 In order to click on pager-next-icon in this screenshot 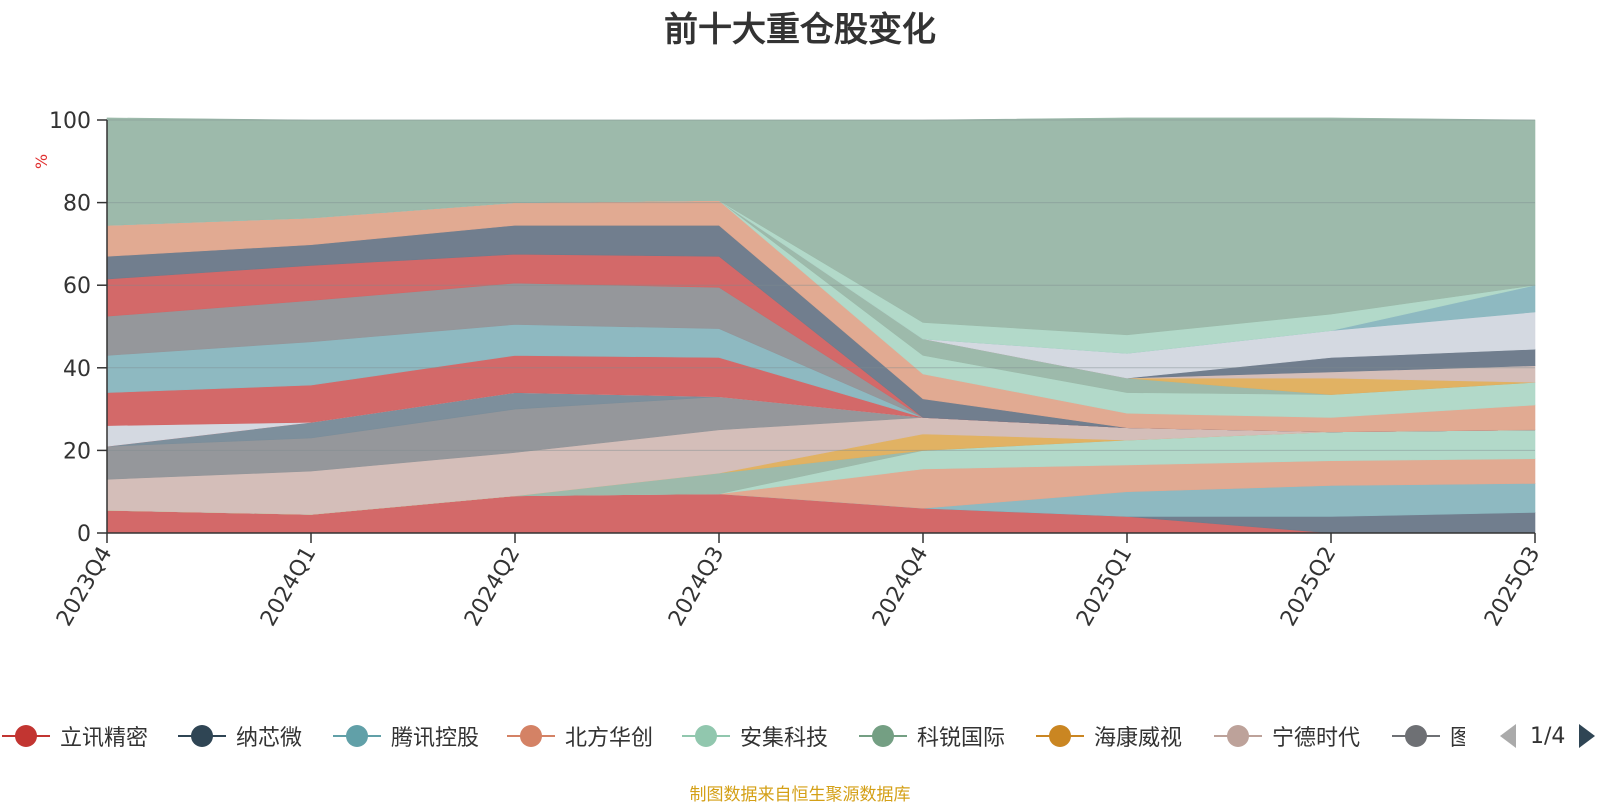, I will do `click(1587, 736)`.